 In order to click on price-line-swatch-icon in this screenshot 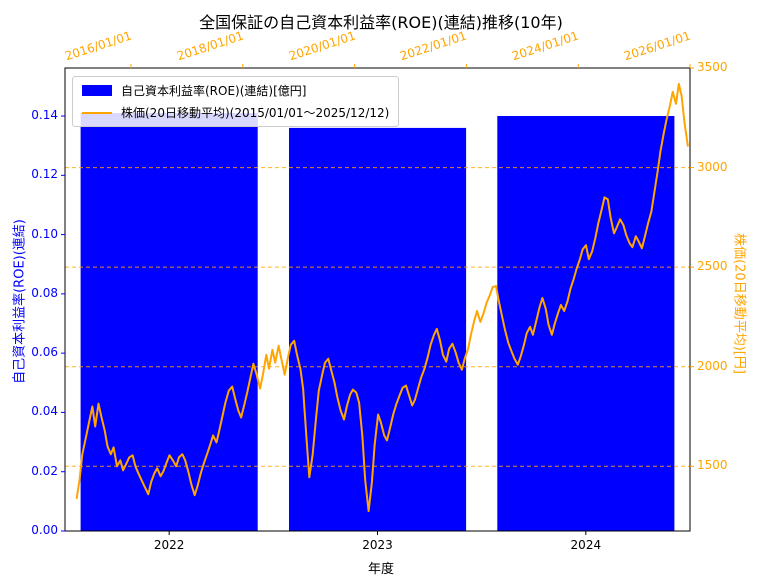, I will do `click(97, 113)`.